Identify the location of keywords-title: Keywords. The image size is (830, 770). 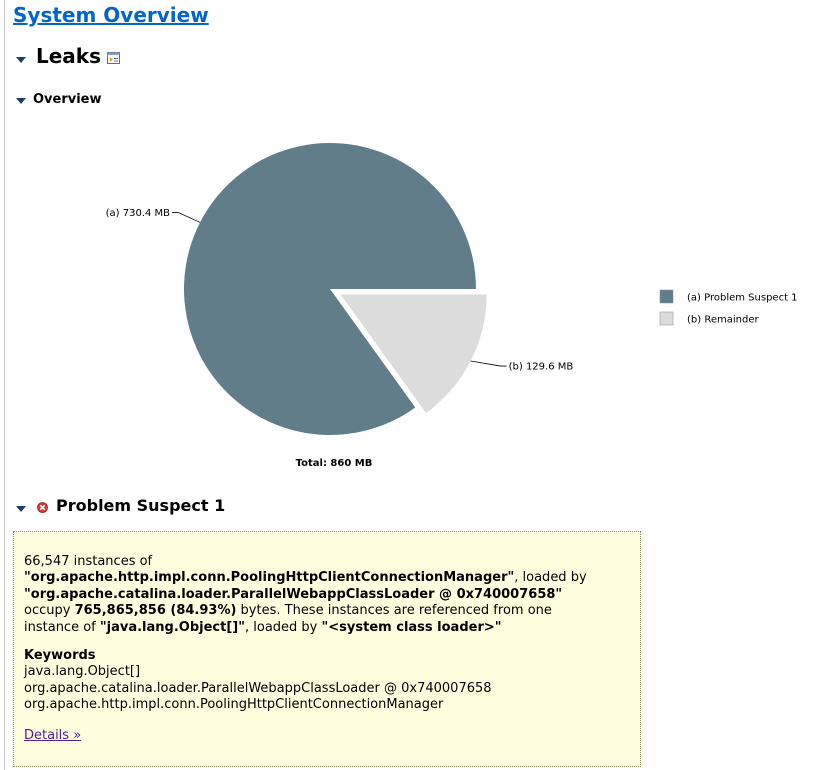
(60, 656).